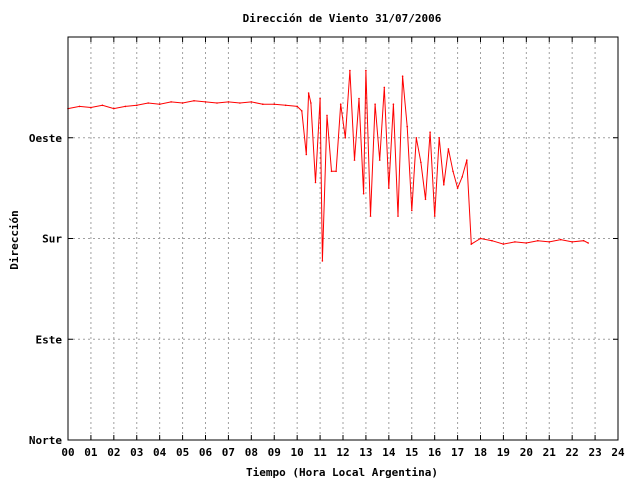 Image resolution: width=640 pixels, height=480 pixels. Describe the element at coordinates (503, 452) in the screenshot. I see `x-tick-label: 19` at that location.